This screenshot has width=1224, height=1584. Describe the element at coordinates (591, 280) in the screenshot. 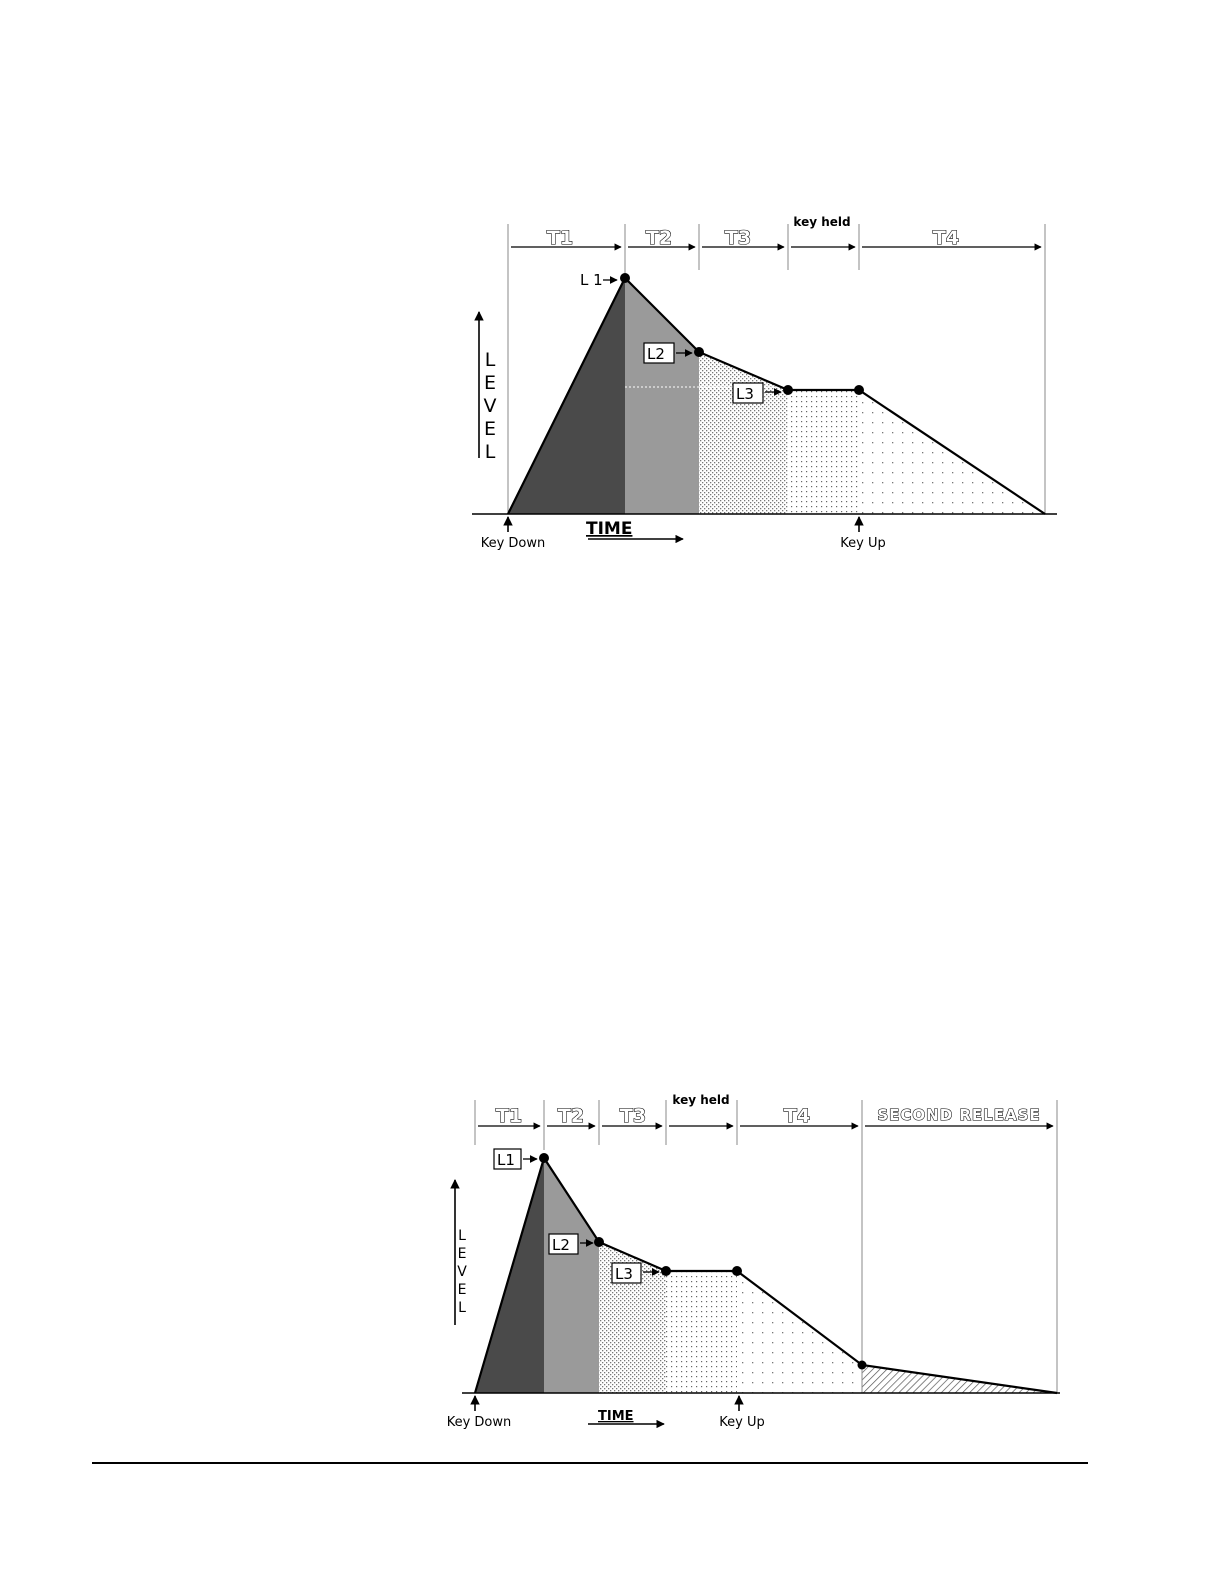

I see `level-label-l1: L 1` at that location.